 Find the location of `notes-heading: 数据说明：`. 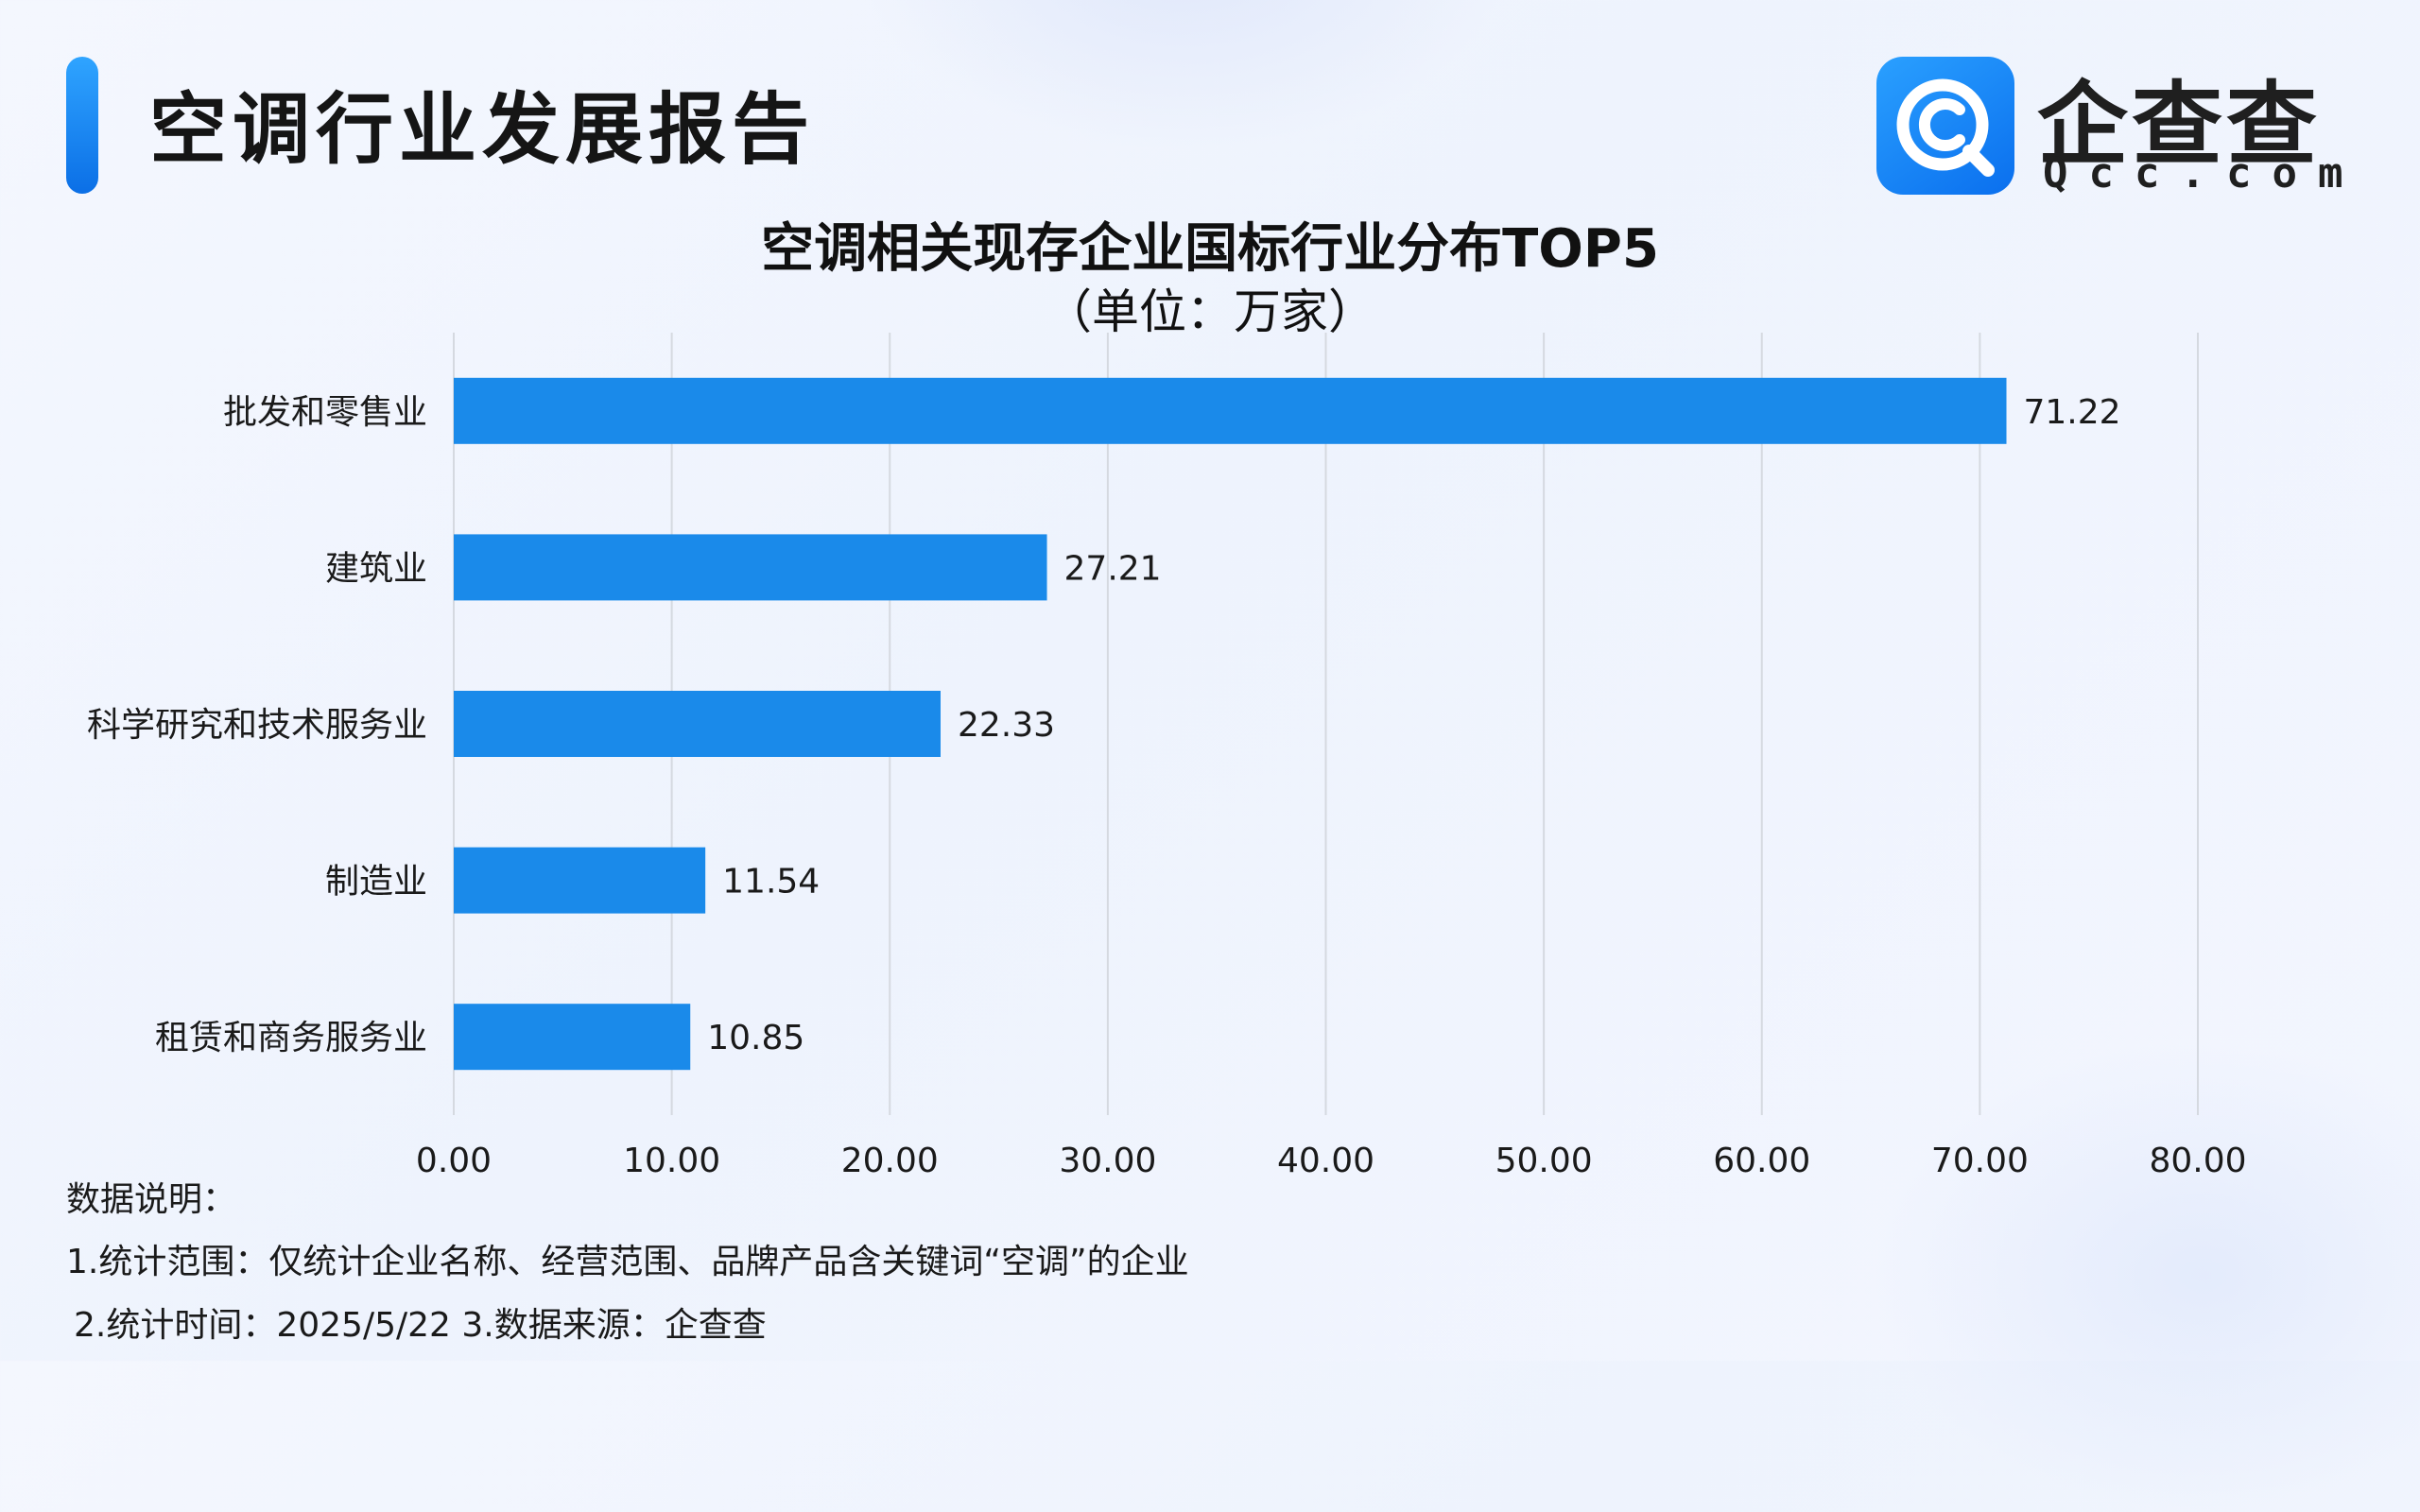

notes-heading: 数据说明： is located at coordinates (151, 1199).